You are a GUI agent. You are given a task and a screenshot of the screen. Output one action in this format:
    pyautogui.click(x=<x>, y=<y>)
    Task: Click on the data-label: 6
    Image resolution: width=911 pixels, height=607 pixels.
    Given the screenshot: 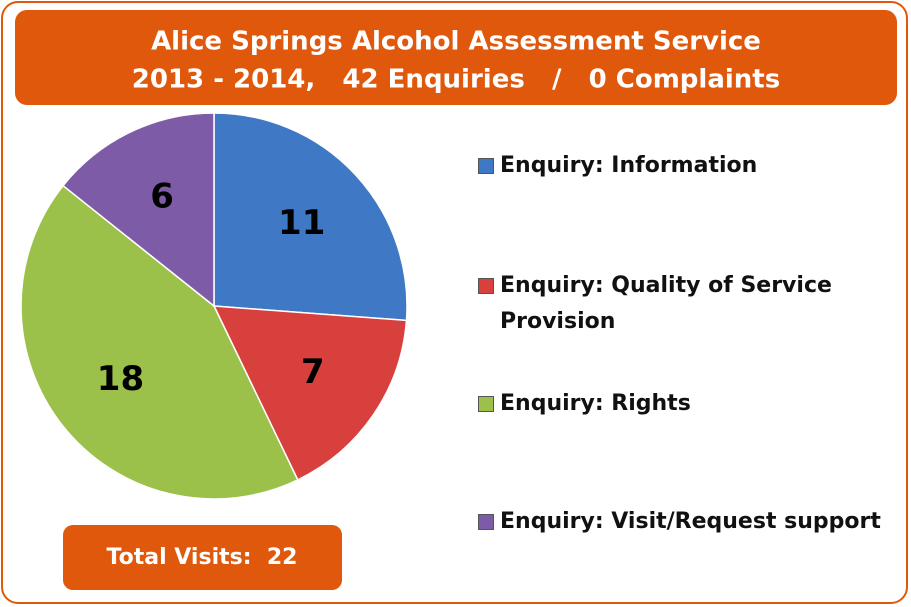 What is the action you would take?
    pyautogui.click(x=162, y=197)
    